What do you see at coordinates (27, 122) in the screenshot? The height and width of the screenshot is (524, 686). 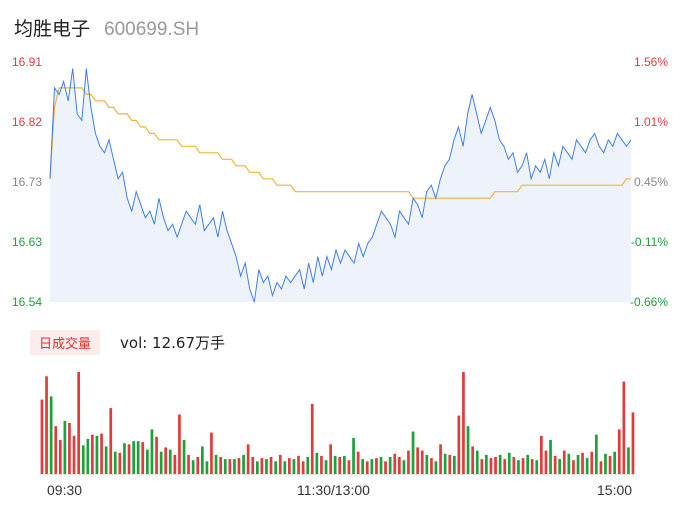 I see `price-tick-label: 16.82` at bounding box center [27, 122].